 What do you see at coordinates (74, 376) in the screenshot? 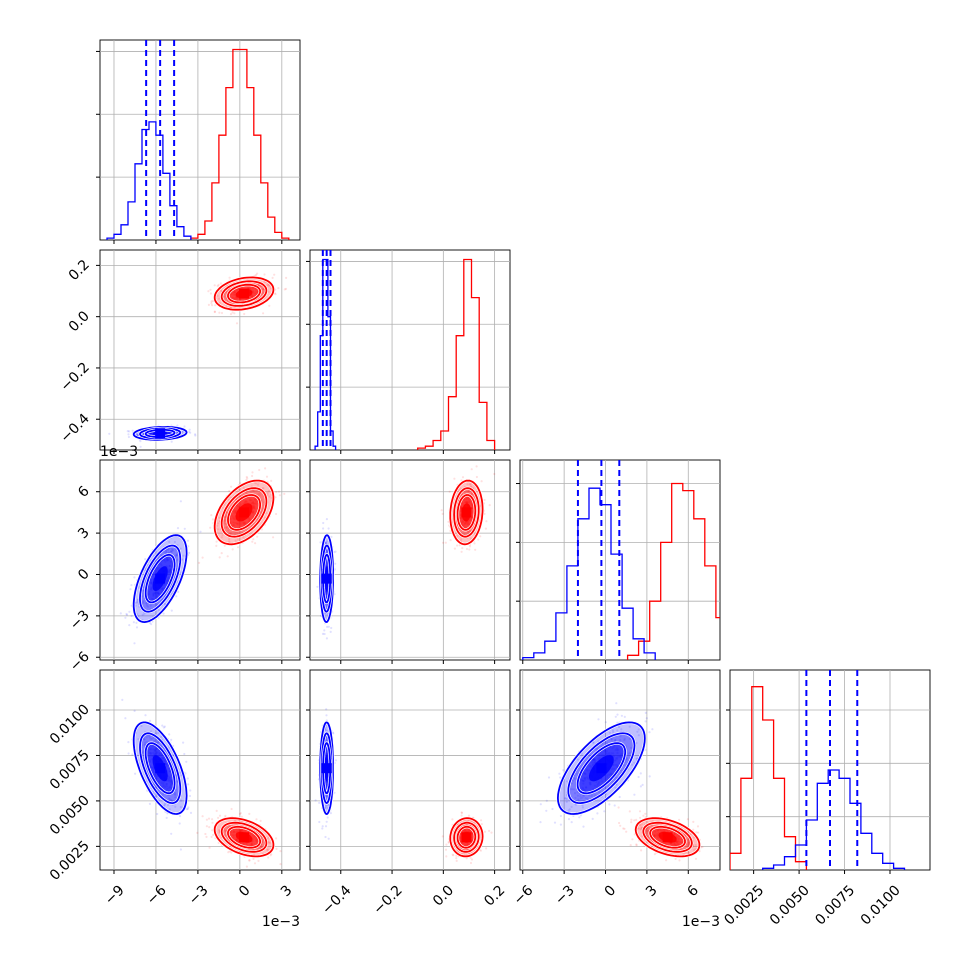
I see `y-tick-label: −0.2` at bounding box center [74, 376].